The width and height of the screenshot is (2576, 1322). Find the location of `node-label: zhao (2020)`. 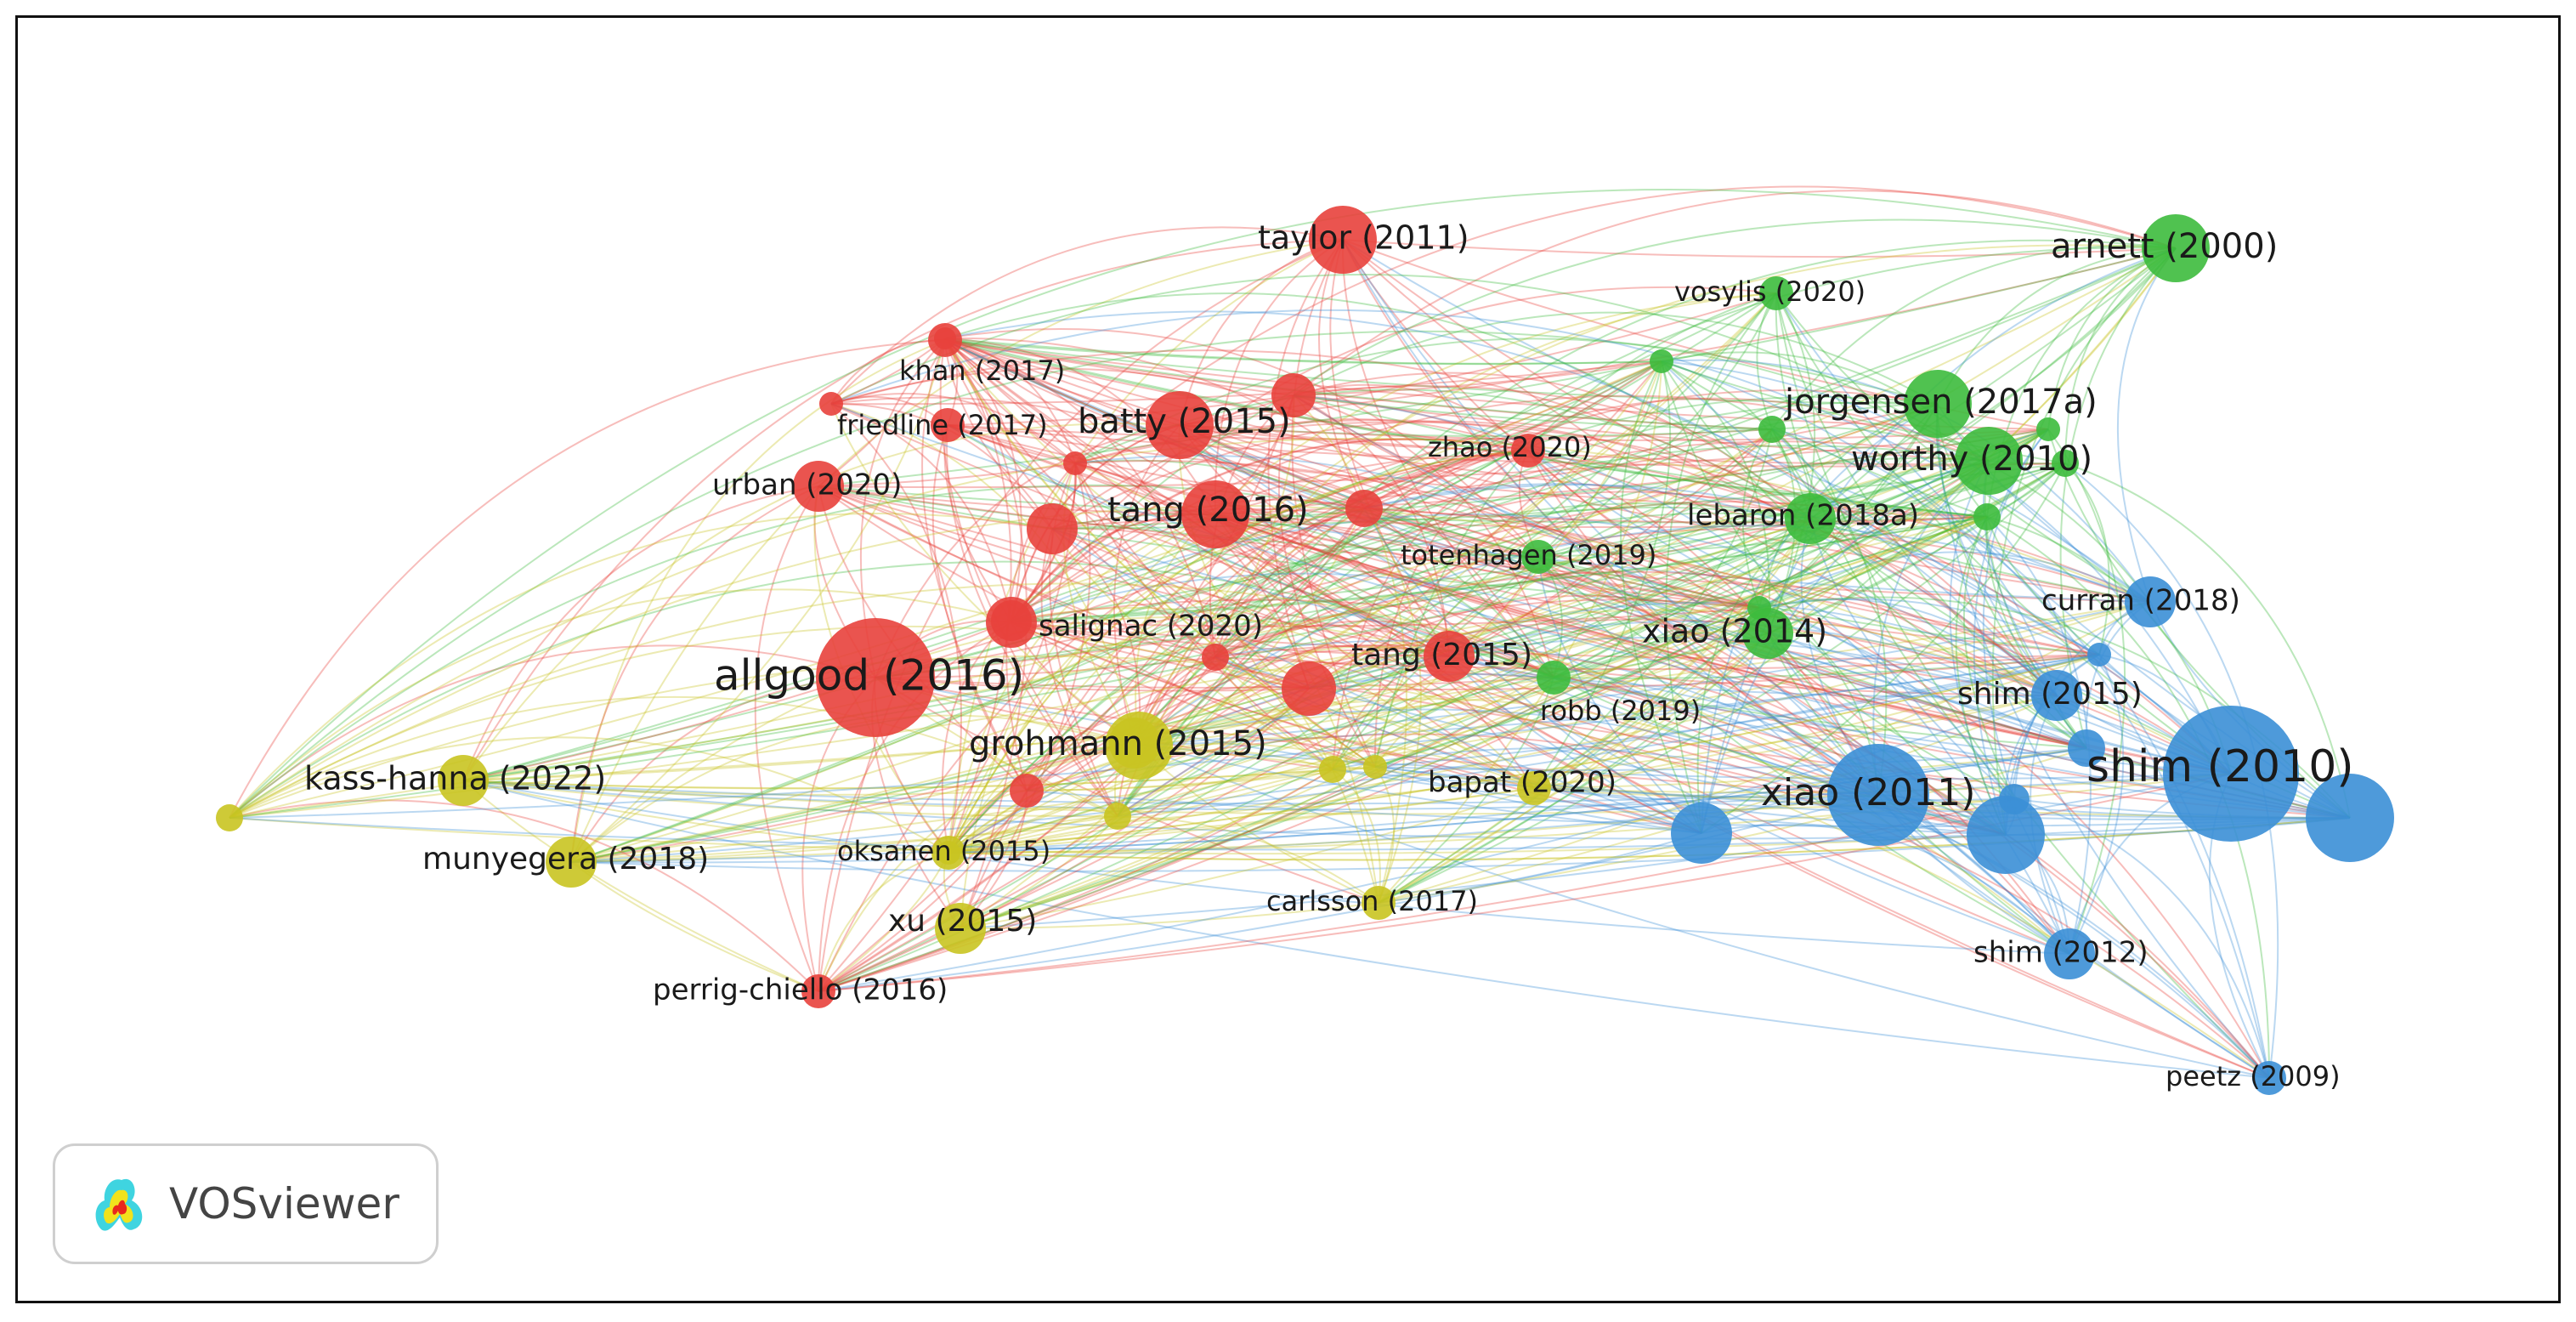

node-label: zhao (2020) is located at coordinates (1510, 447).